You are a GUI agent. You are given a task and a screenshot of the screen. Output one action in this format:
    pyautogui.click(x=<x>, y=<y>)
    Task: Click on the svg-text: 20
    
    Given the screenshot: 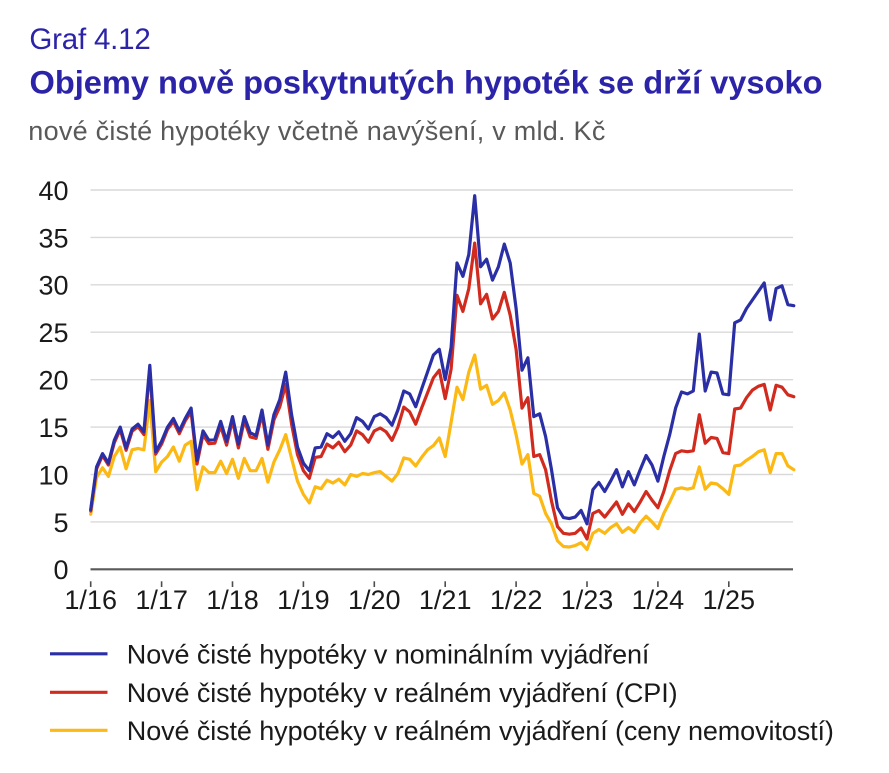 What is the action you would take?
    pyautogui.click(x=53, y=381)
    